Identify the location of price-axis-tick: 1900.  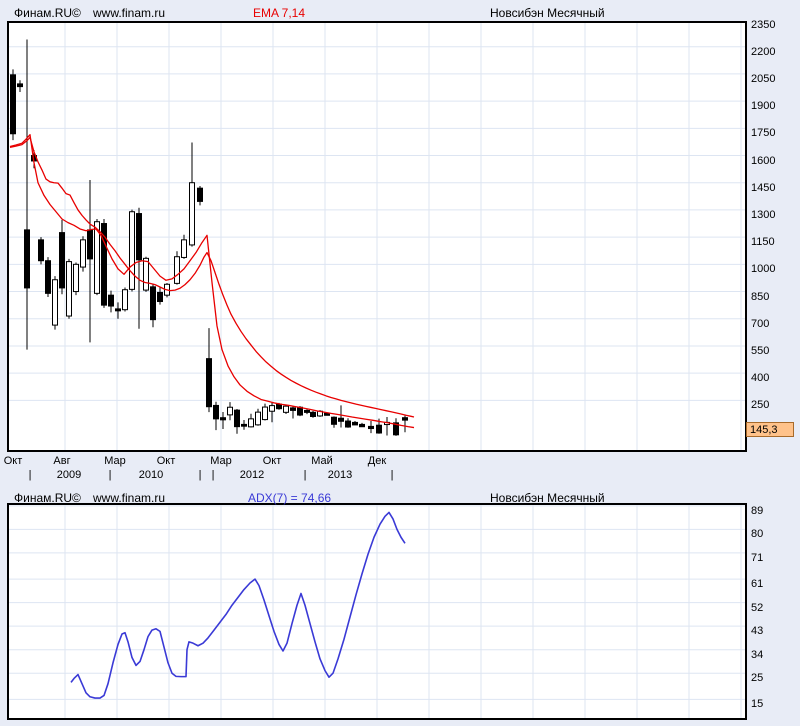
(763, 106).